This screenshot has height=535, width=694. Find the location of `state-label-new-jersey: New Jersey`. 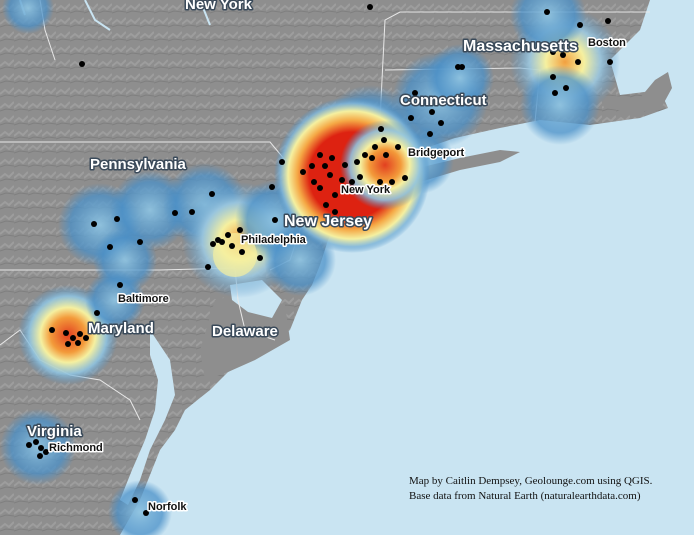

state-label-new-jersey: New Jersey is located at coordinates (328, 221).